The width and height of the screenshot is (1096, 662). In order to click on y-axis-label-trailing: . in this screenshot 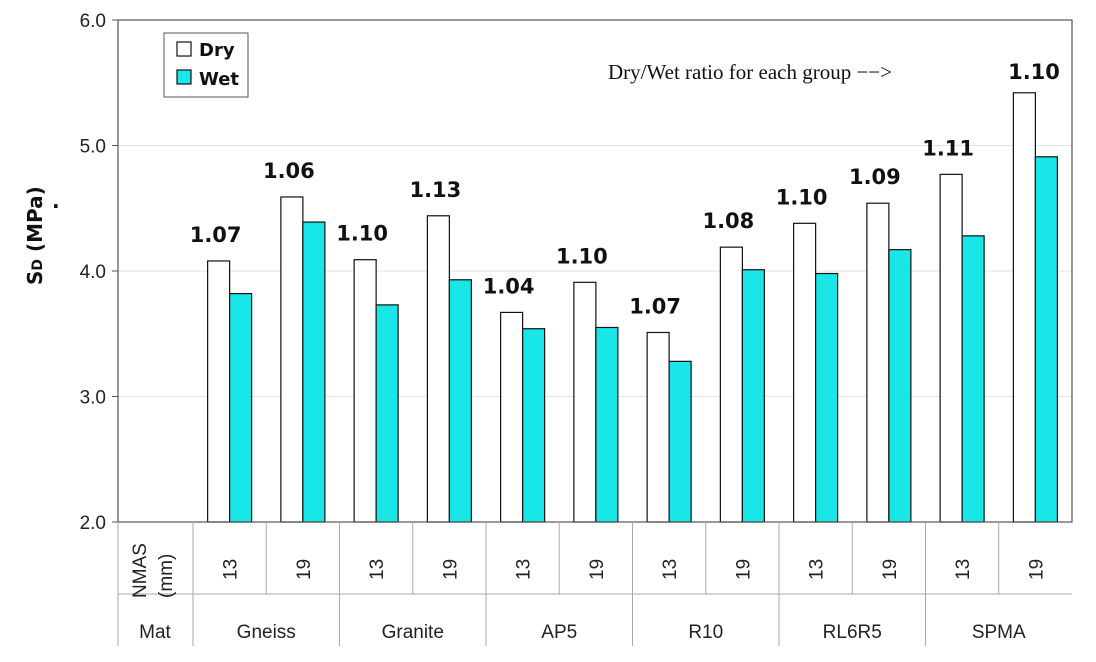, I will do `click(56, 201)`.